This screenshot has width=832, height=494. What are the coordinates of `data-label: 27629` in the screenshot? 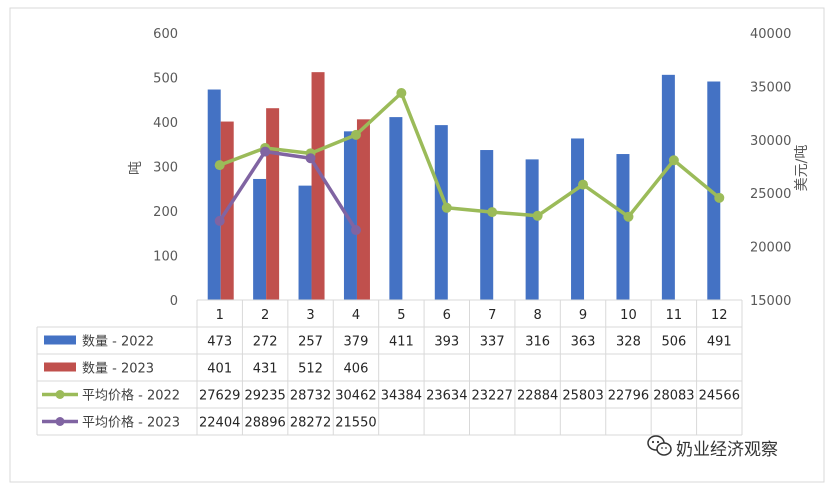 It's located at (219, 396).